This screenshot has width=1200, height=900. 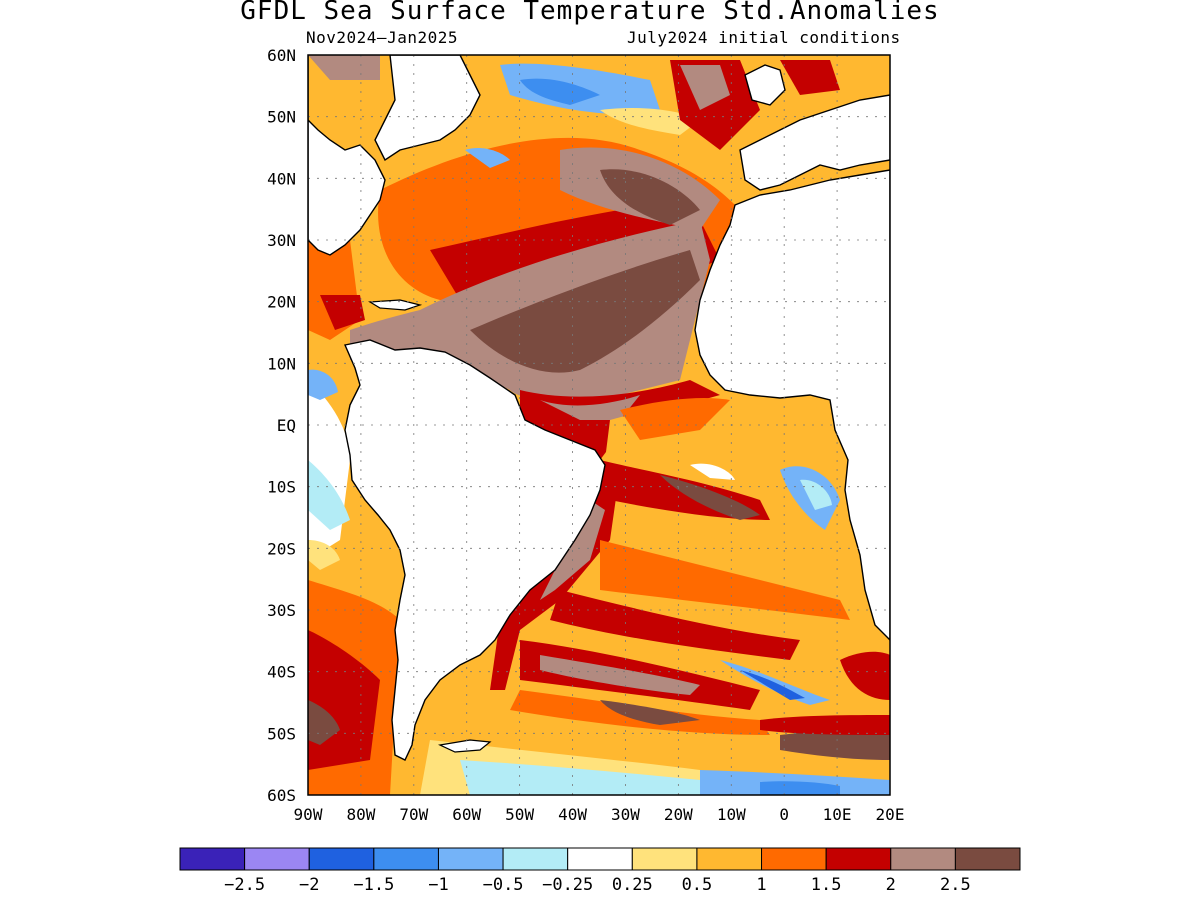 I want to click on africa-landmass, so click(x=792, y=405).